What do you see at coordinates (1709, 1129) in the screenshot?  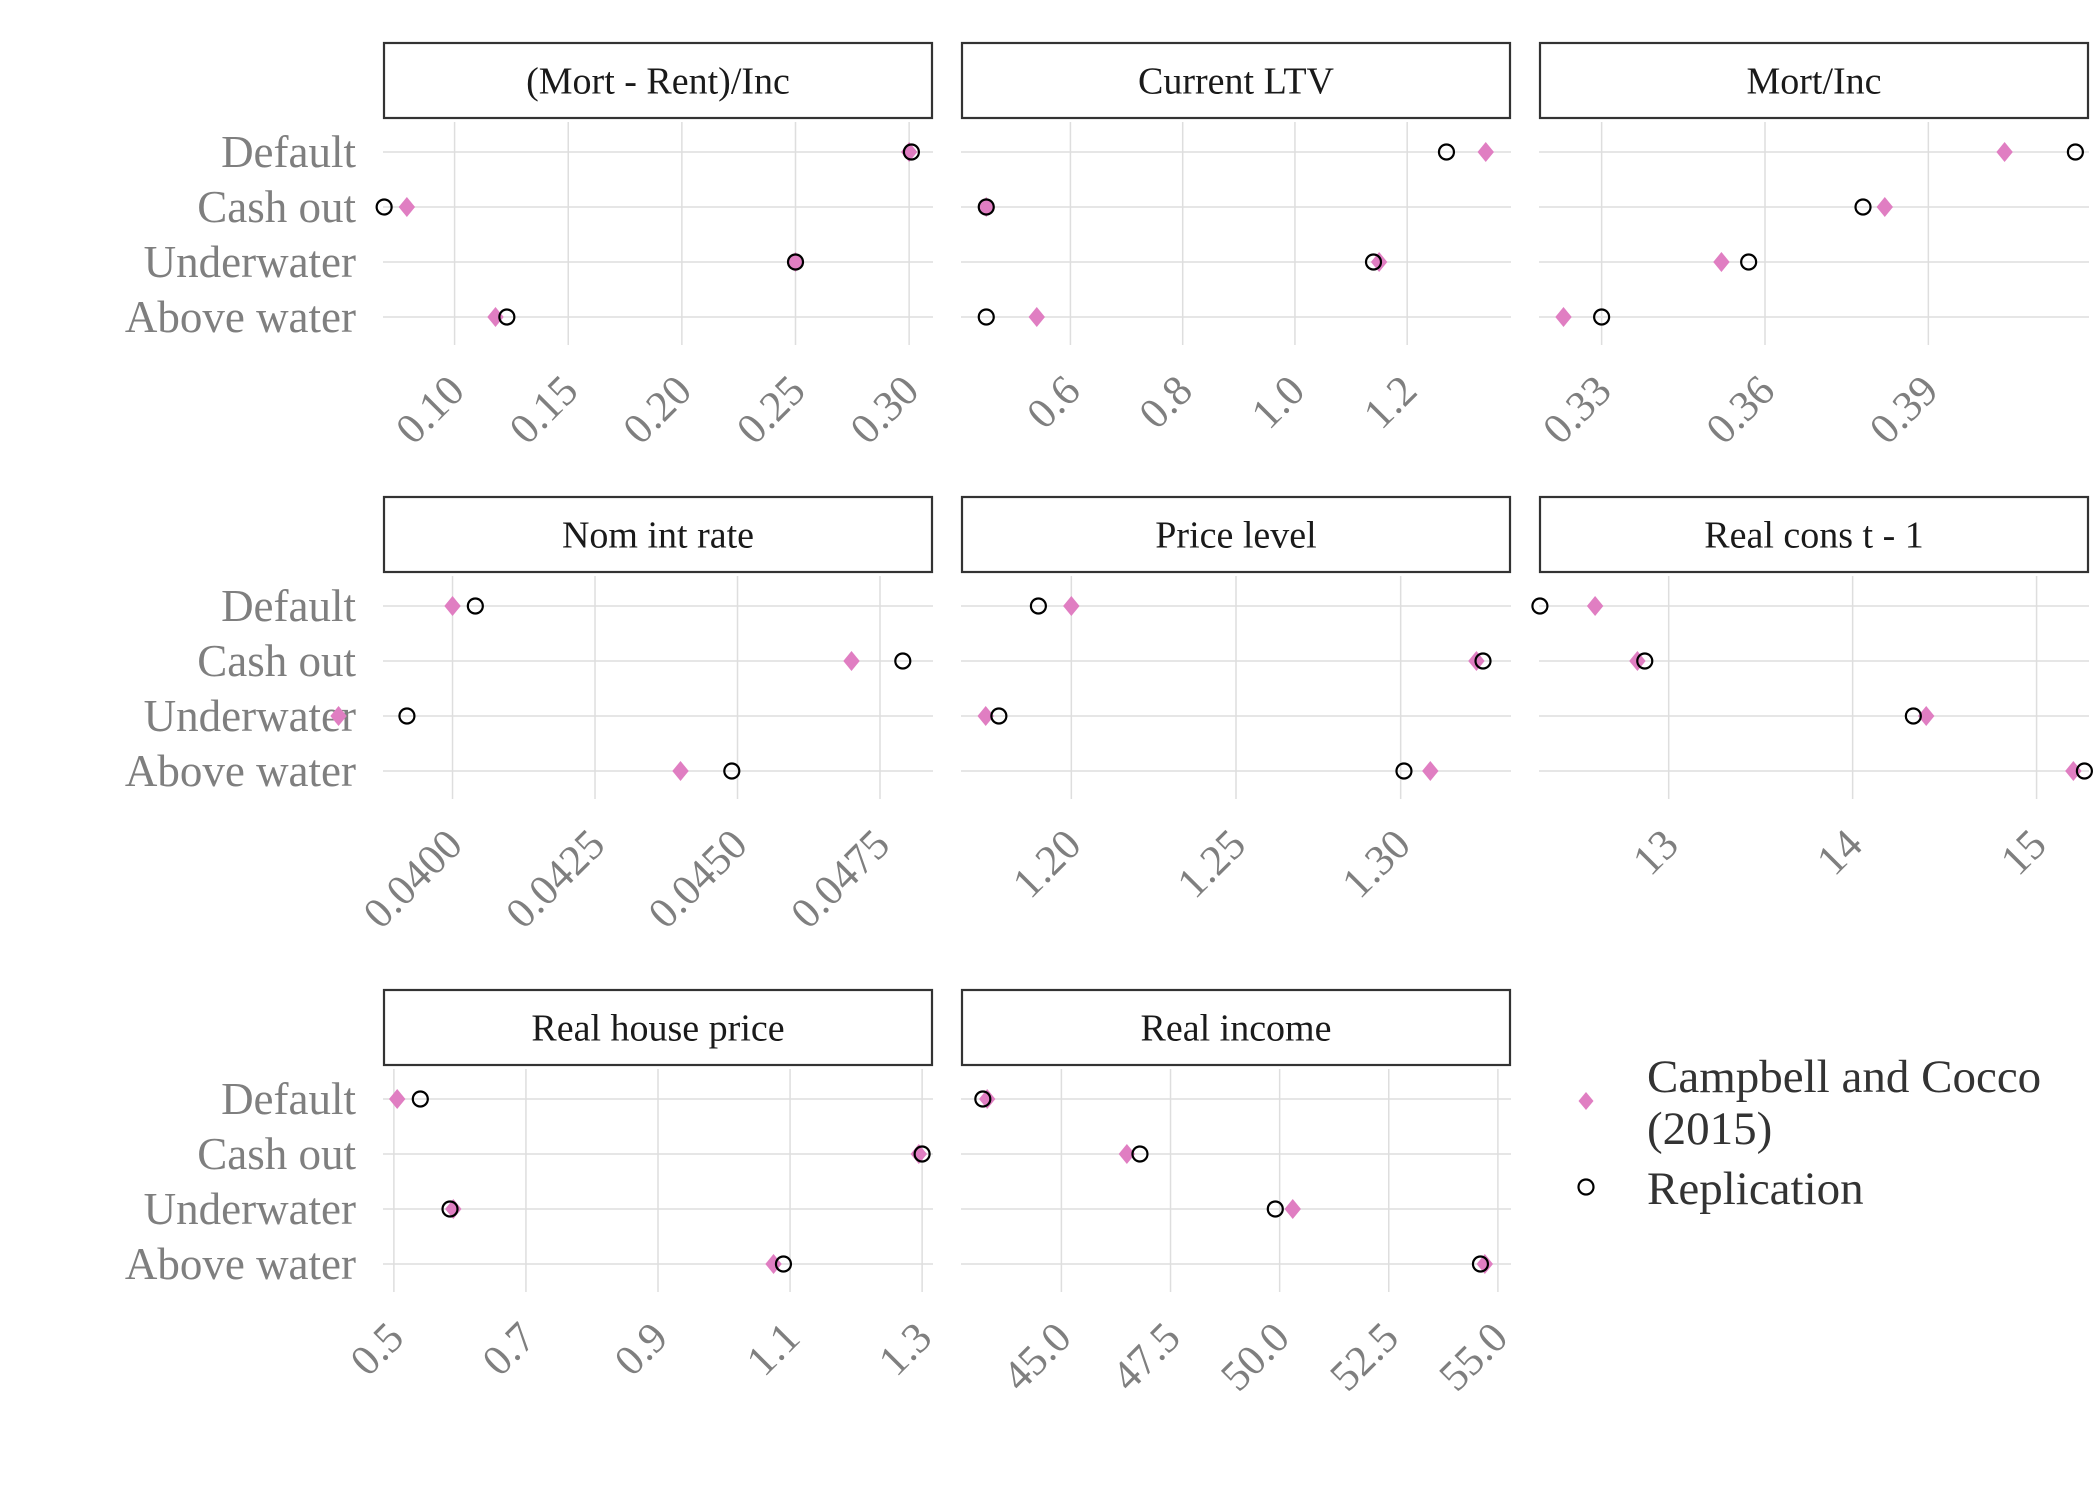 I see `legend-label: (2015)` at bounding box center [1709, 1129].